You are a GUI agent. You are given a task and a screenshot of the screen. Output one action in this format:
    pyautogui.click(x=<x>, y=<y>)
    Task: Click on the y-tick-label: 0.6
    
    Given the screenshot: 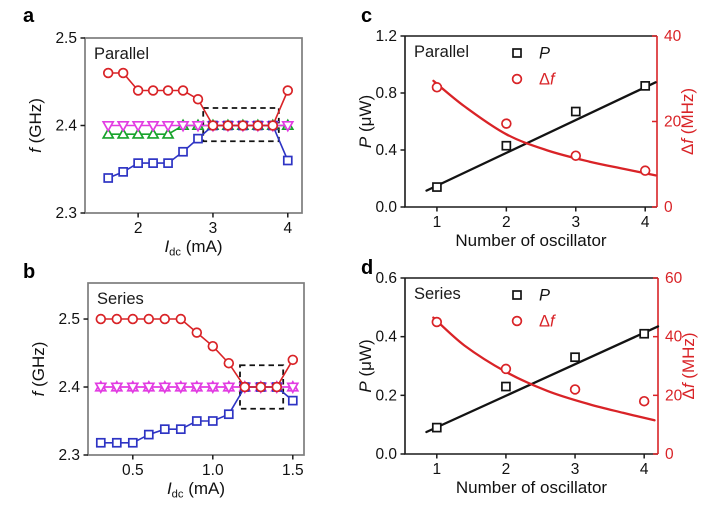 What is the action you would take?
    pyautogui.click(x=386, y=278)
    